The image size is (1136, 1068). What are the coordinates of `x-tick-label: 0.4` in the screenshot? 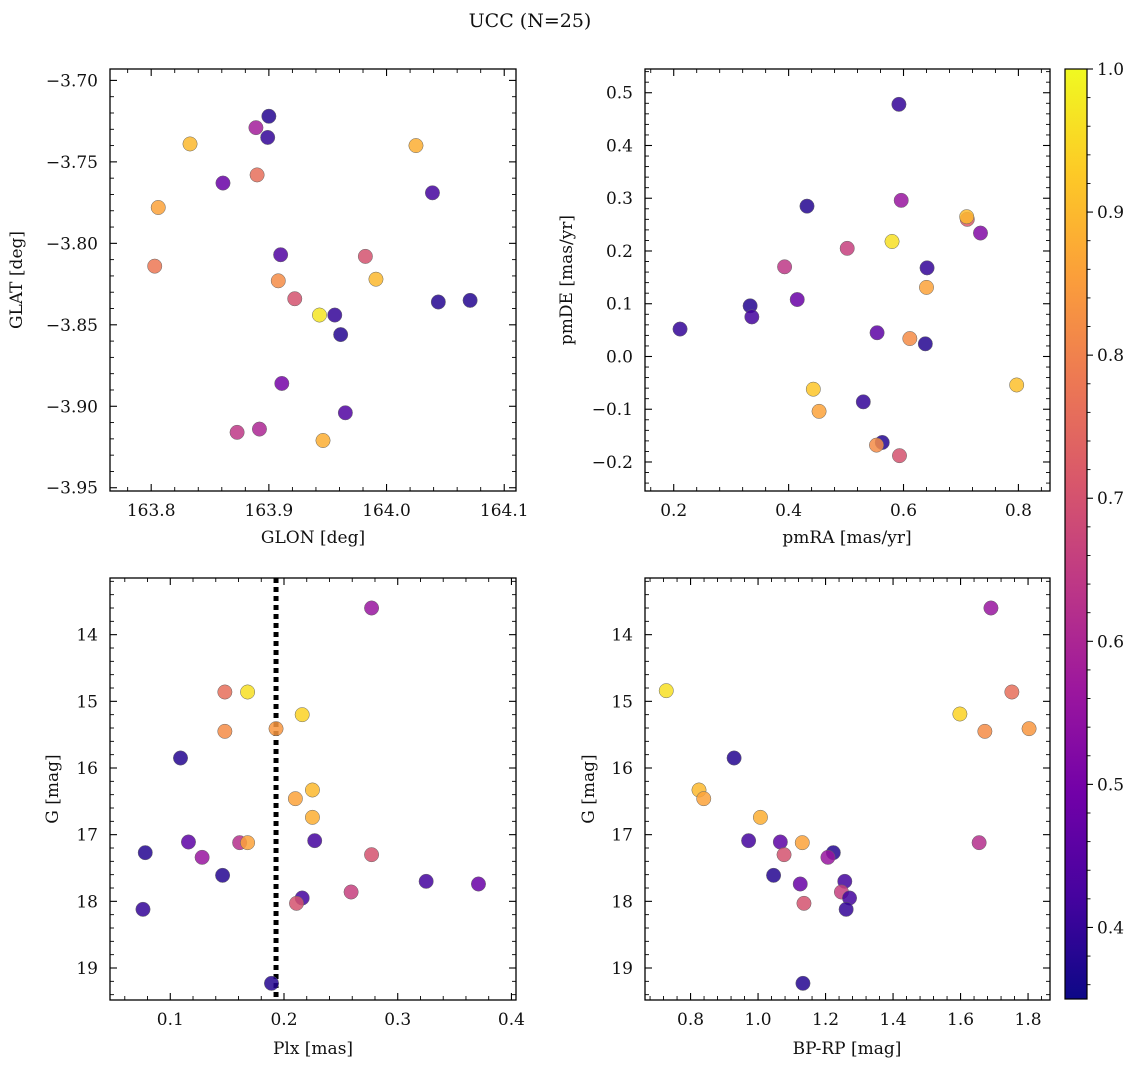 It's located at (788, 511).